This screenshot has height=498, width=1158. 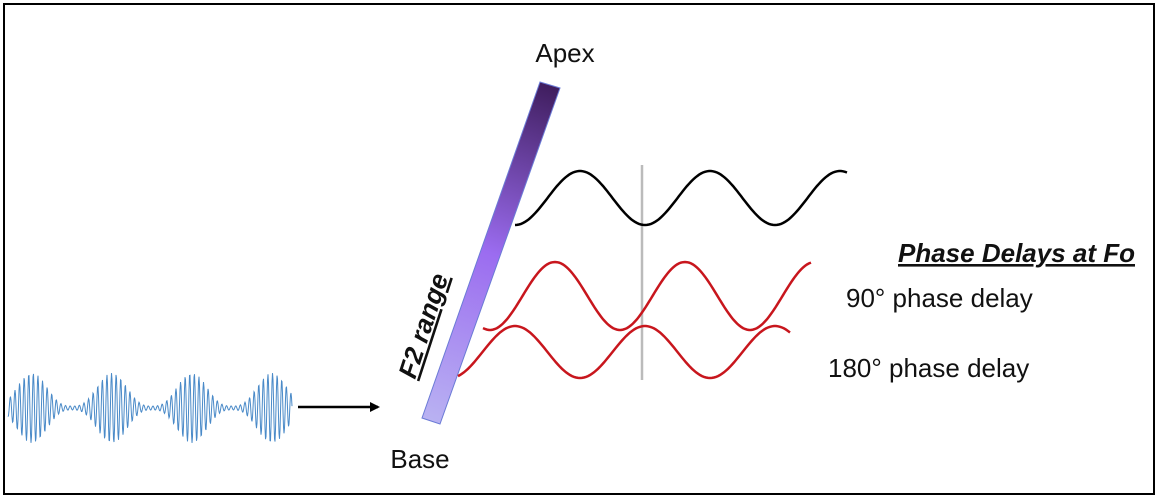 What do you see at coordinates (150, 408) in the screenshot?
I see `input-signal` at bounding box center [150, 408].